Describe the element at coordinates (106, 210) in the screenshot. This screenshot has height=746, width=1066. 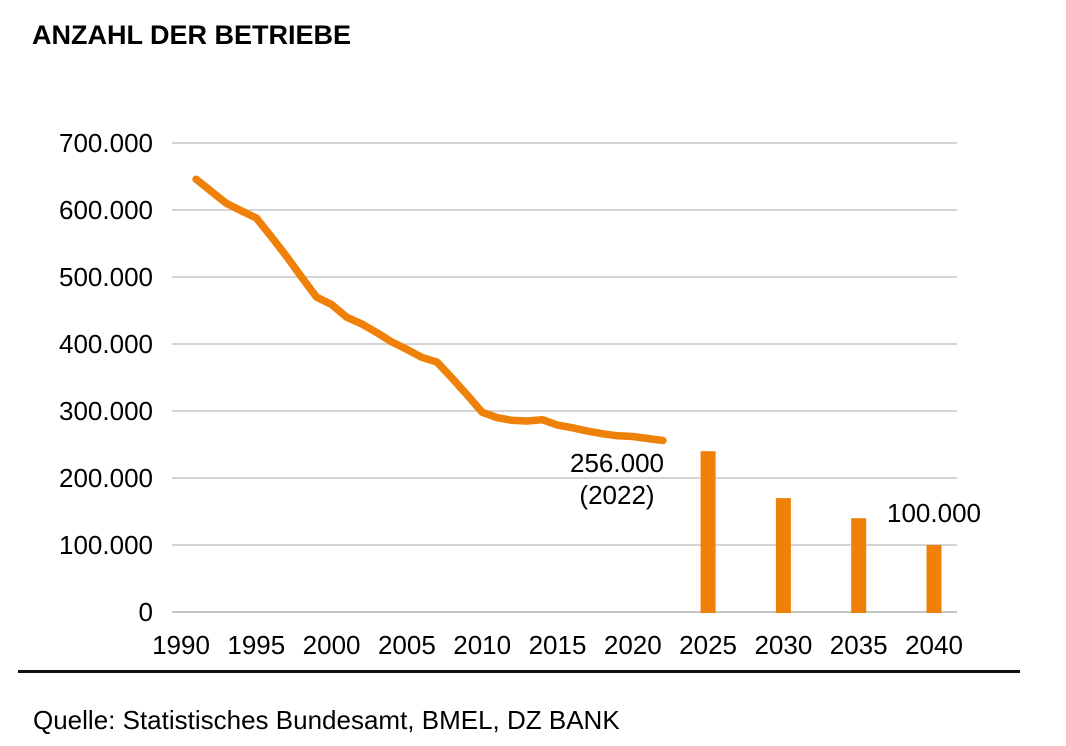
I see `y-tick-label: 600.000` at that location.